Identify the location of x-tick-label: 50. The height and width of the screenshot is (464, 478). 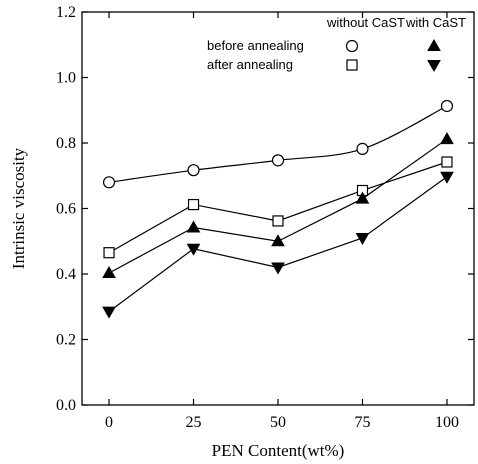
(278, 422).